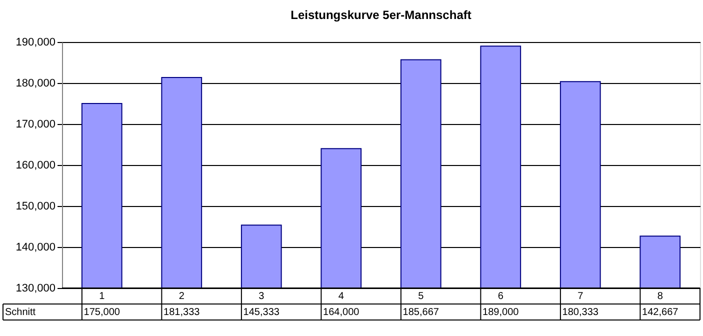 This screenshot has width=703, height=336. Describe the element at coordinates (36, 166) in the screenshot. I see `y-tick-label: 160,000` at that location.